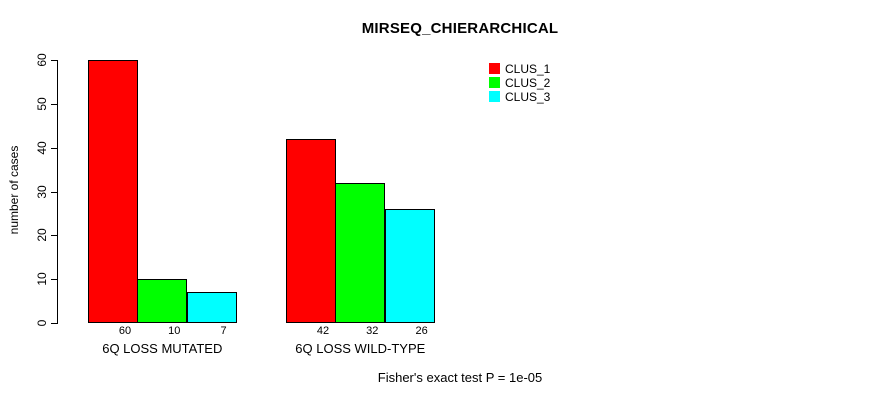  I want to click on legend-label-clus_2: CLUS_2, so click(528, 83).